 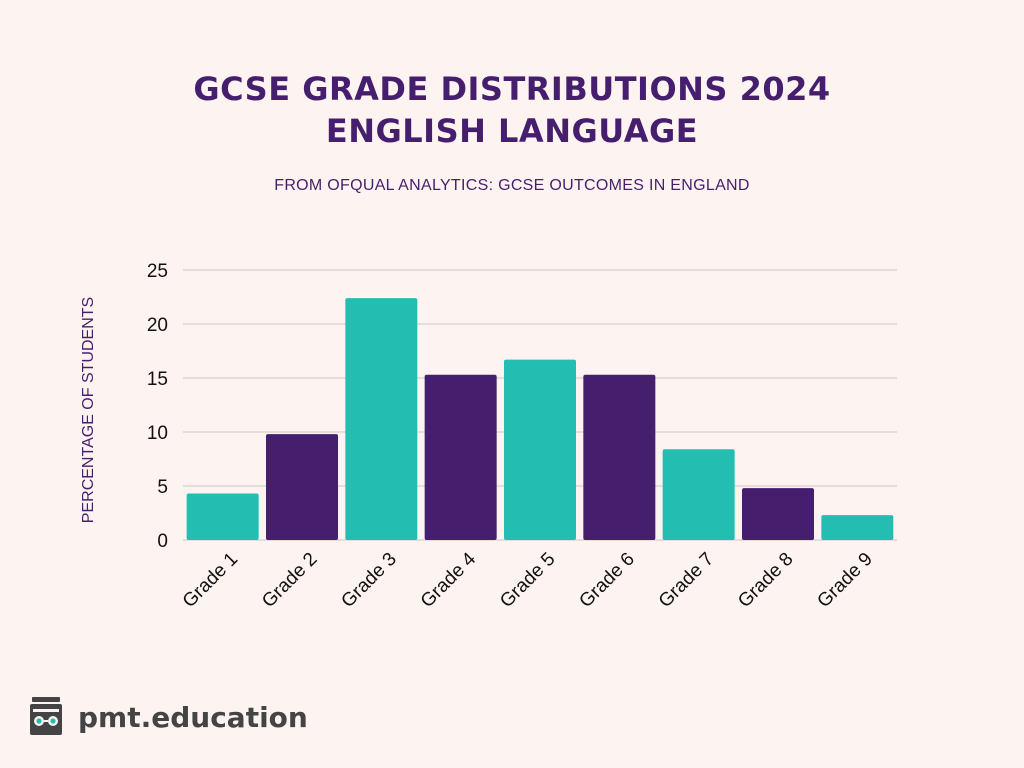 I want to click on x-tick-label: Grade 1, so click(x=210, y=580).